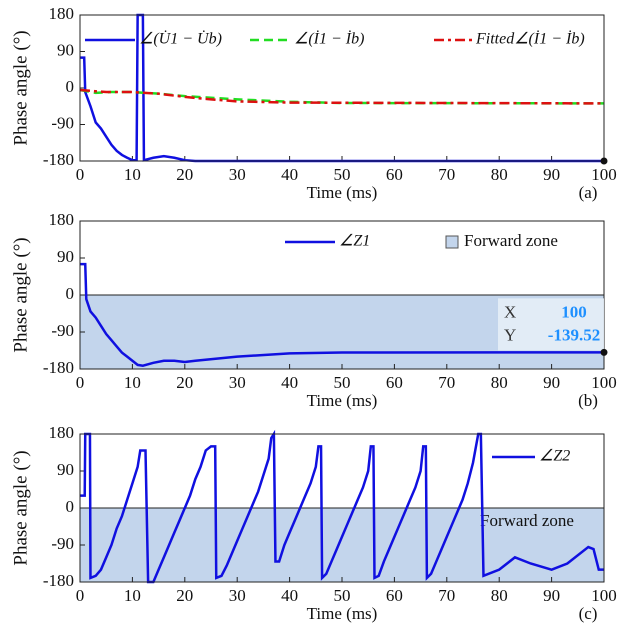  Describe the element at coordinates (588, 192) in the screenshot. I see `panel-label: (a)` at that location.